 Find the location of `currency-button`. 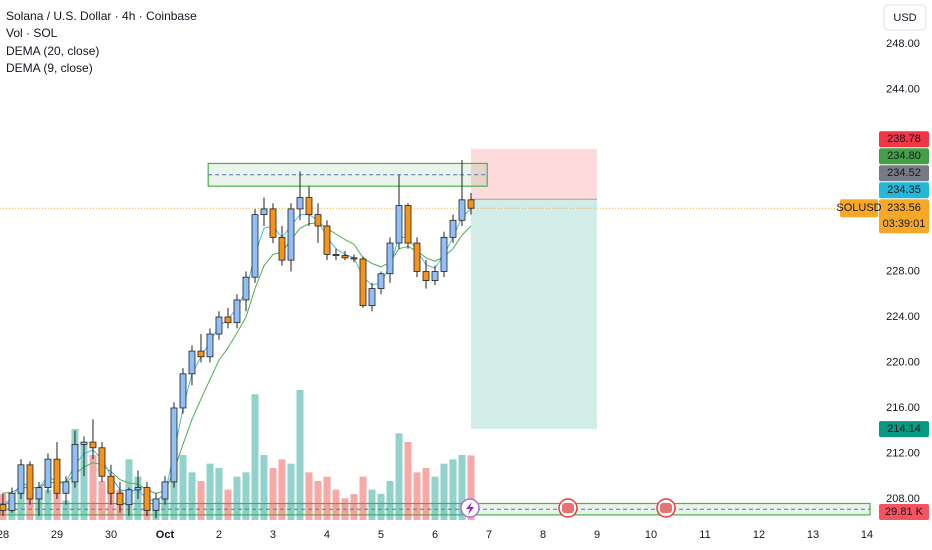

currency-button is located at coordinates (905, 17).